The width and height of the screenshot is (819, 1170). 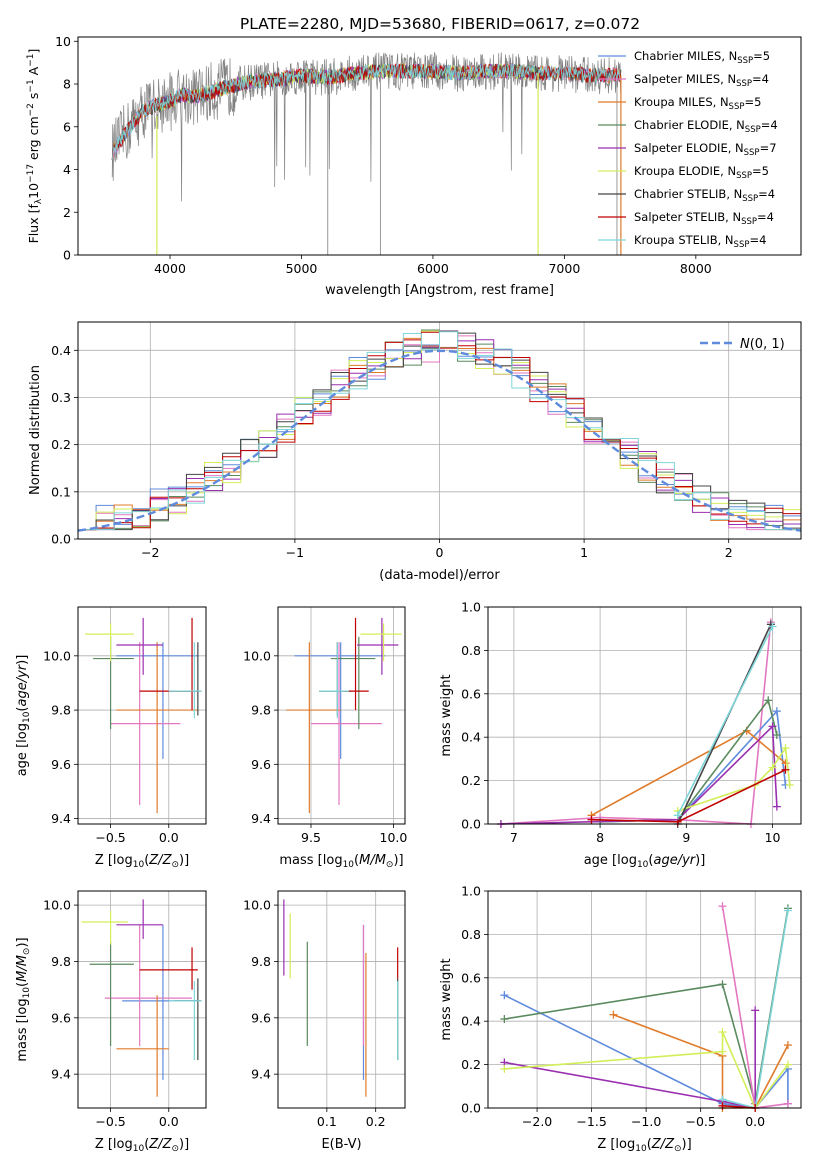 I want to click on x-axis-label: wavelength [Angstrom, rest frame], so click(x=439, y=290).